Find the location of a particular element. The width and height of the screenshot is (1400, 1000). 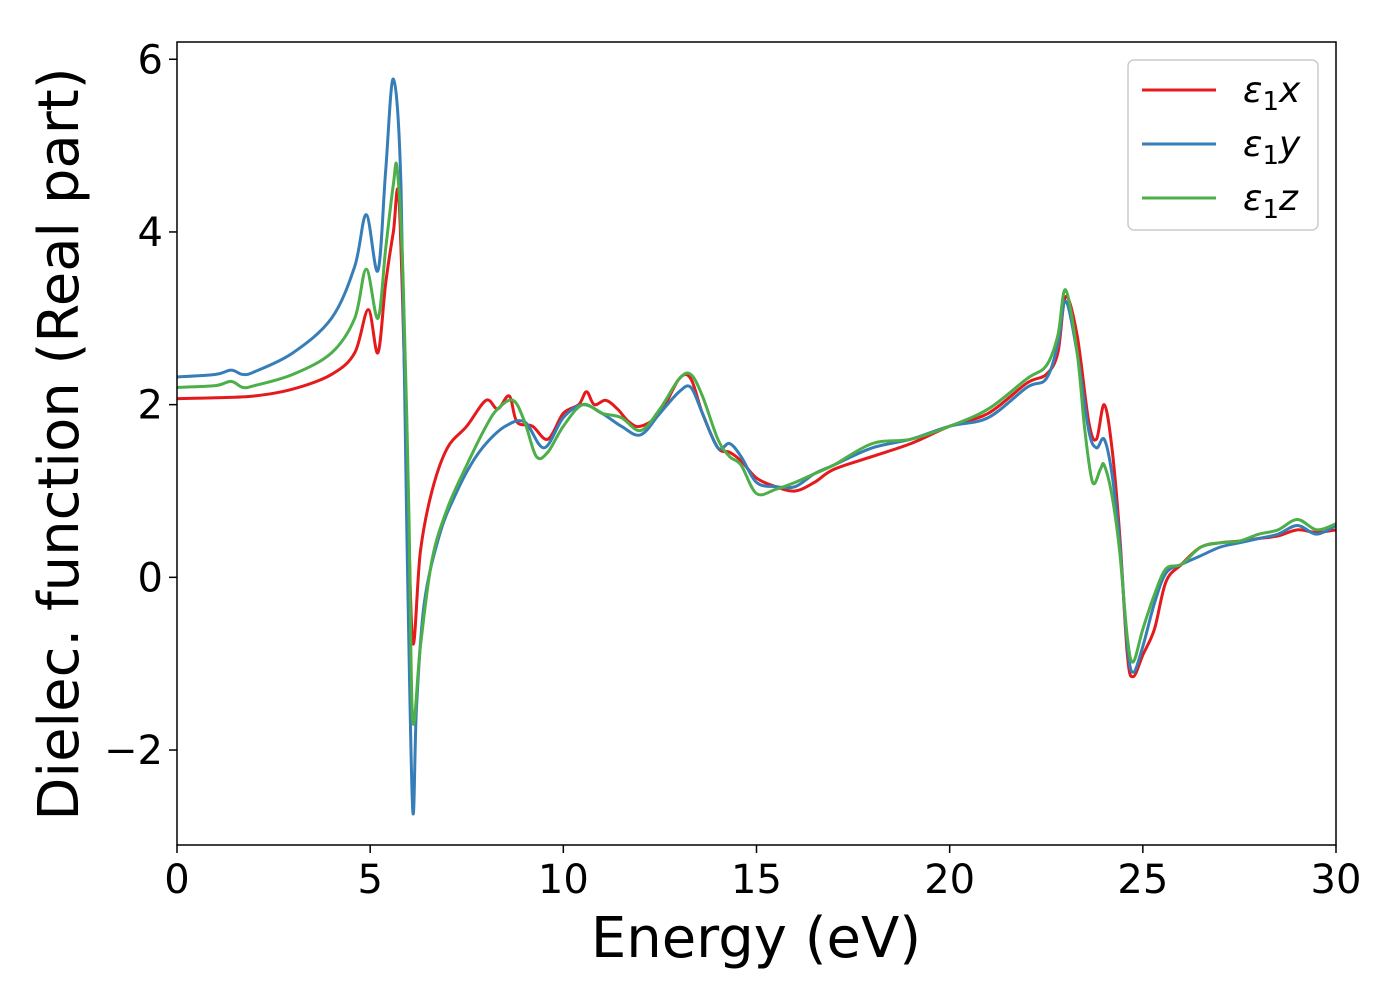

y-axis-label: Dielec. function (Real part) is located at coordinates (59, 443).